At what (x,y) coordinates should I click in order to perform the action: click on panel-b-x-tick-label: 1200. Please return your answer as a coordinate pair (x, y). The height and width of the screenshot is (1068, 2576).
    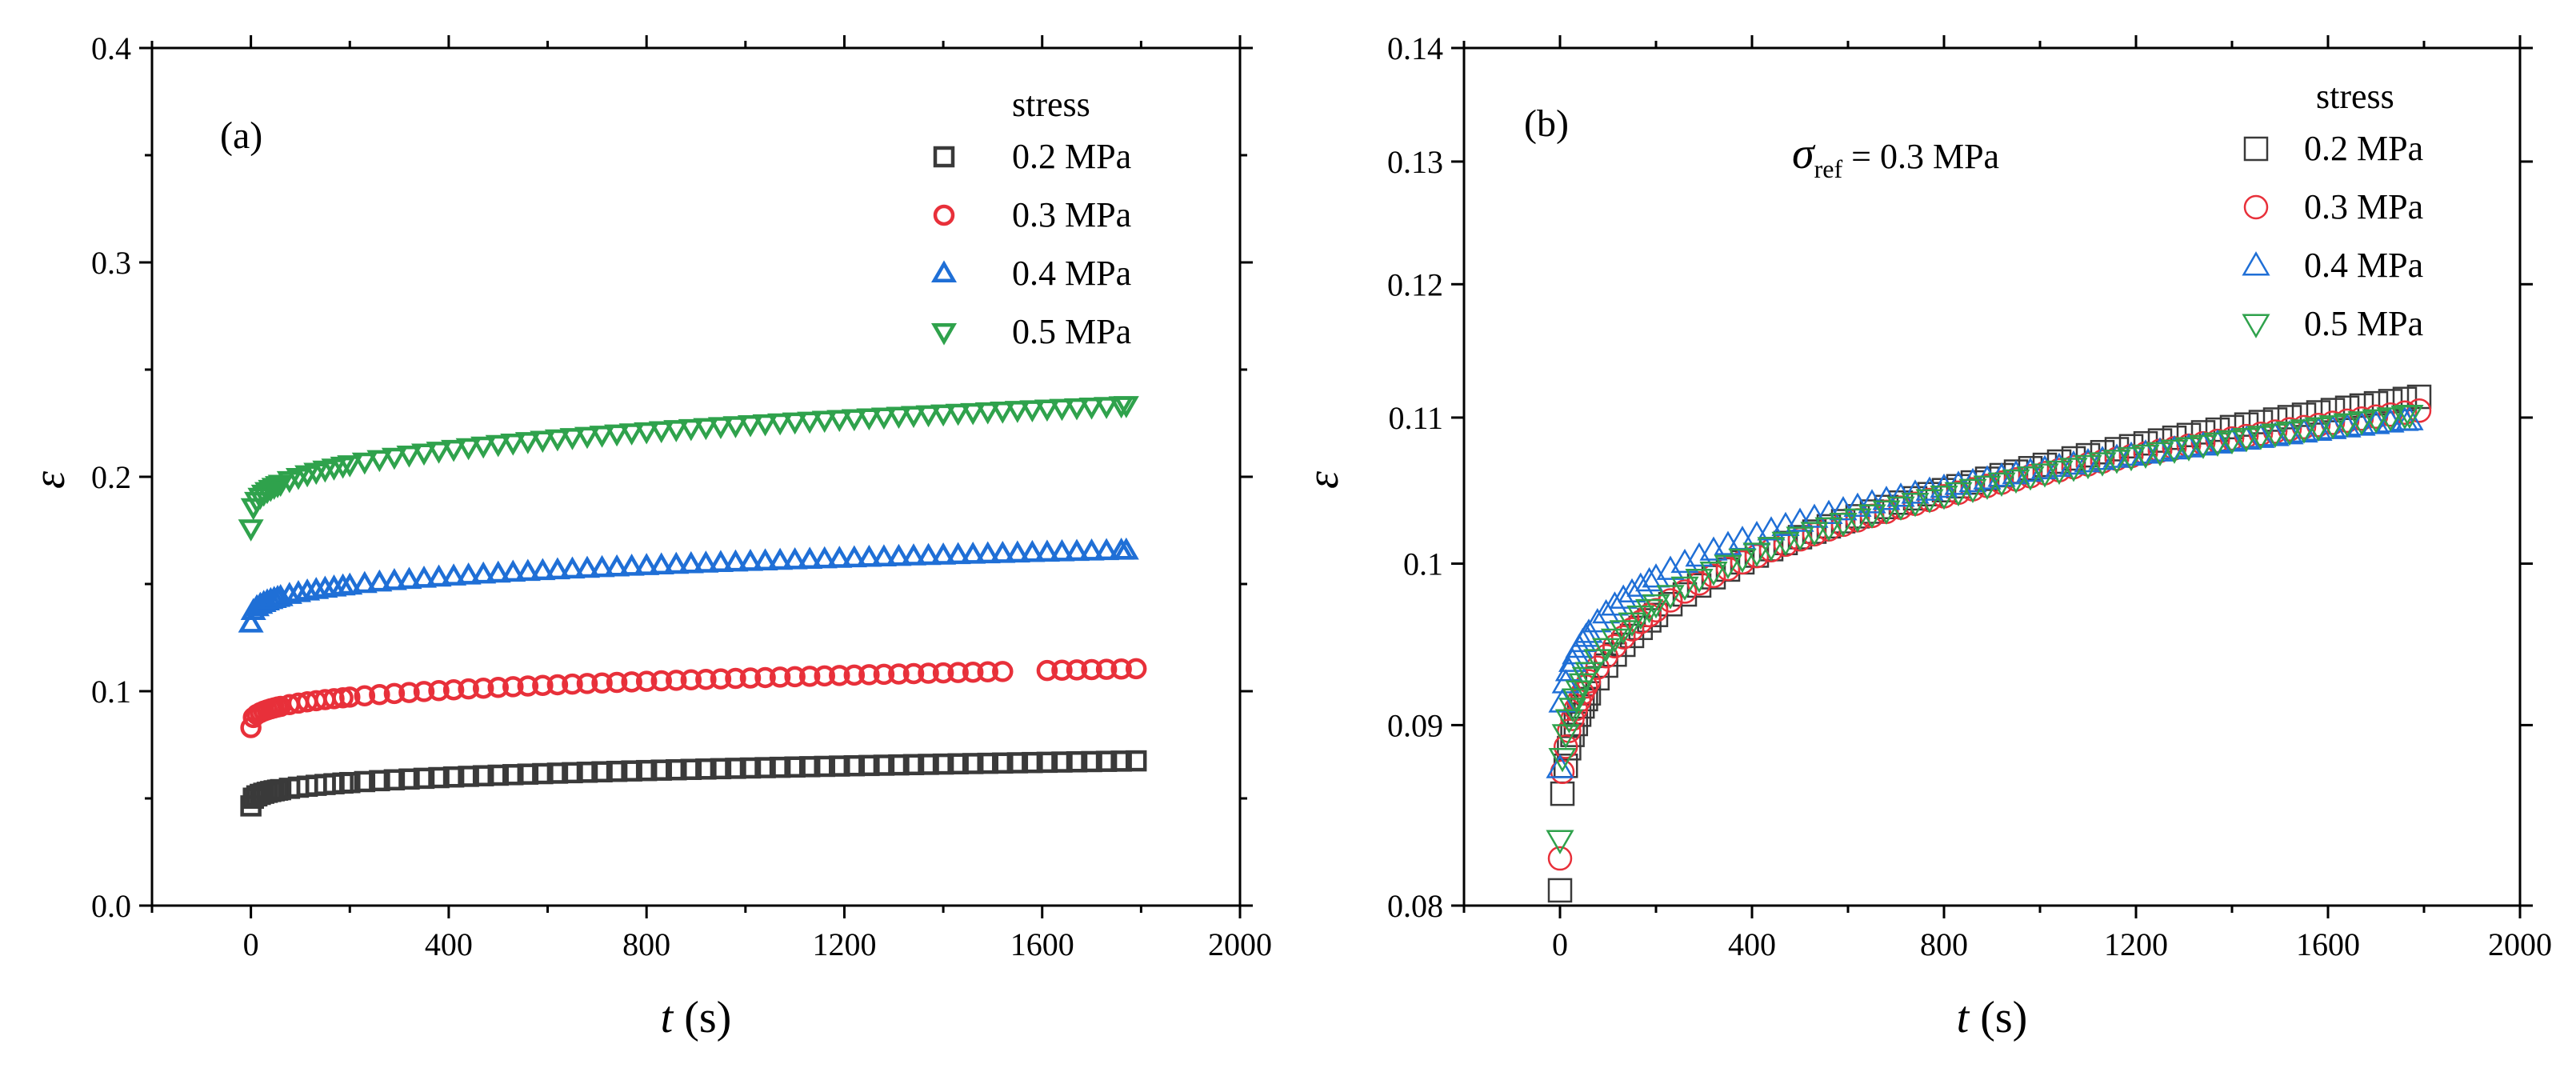
    Looking at the image, I should click on (2136, 944).